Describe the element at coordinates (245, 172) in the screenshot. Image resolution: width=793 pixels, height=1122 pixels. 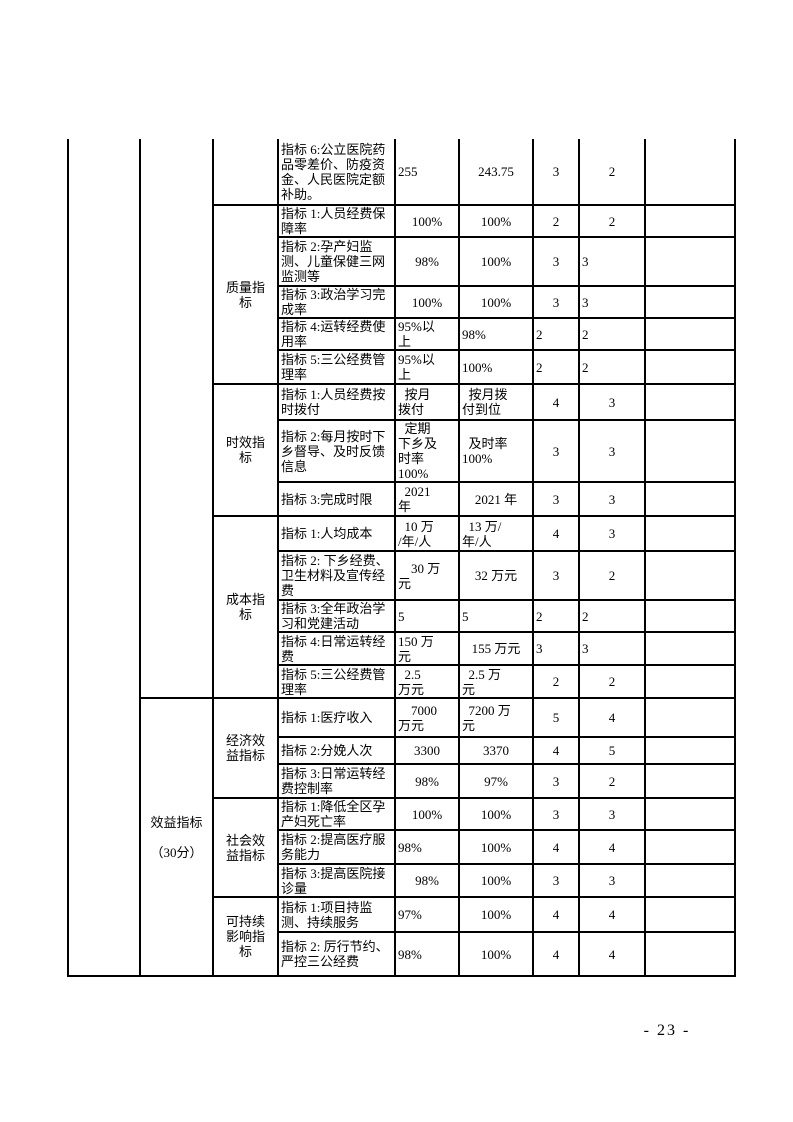
I see `group-label-cell` at that location.